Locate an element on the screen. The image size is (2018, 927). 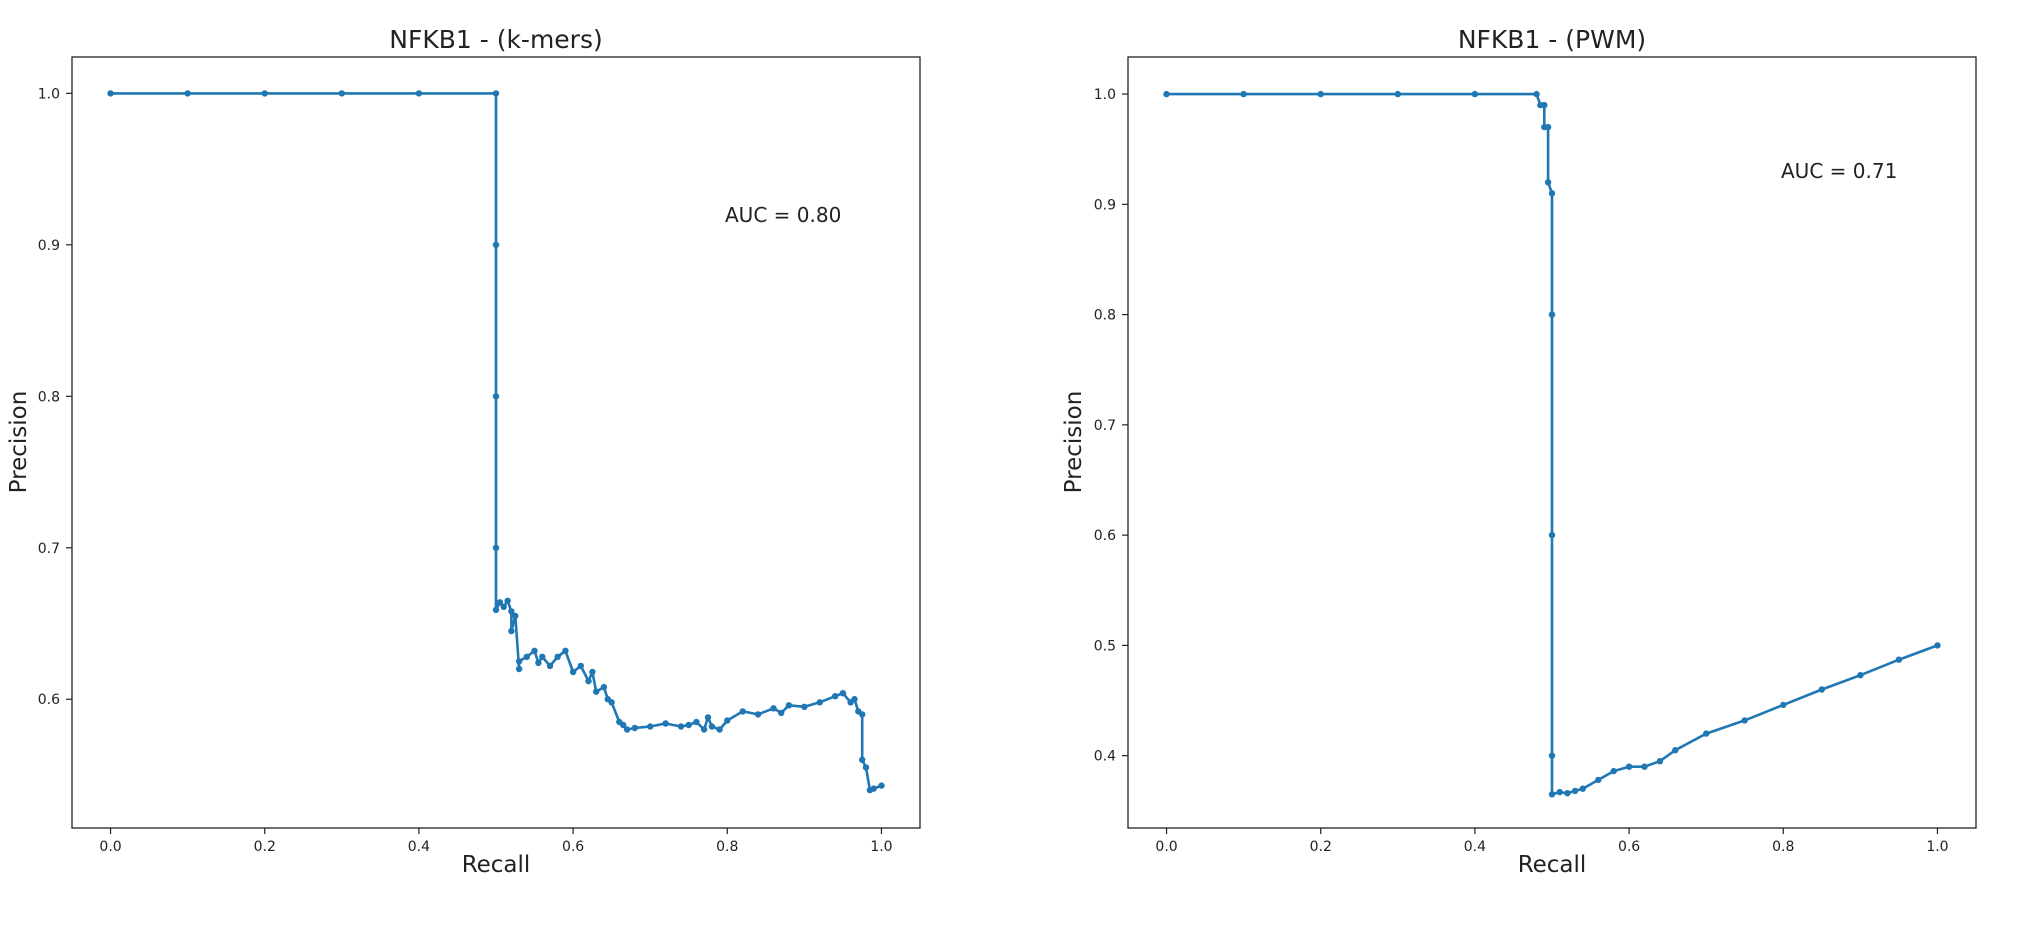
auc-annotation: AUC = 0.80 is located at coordinates (783, 215).